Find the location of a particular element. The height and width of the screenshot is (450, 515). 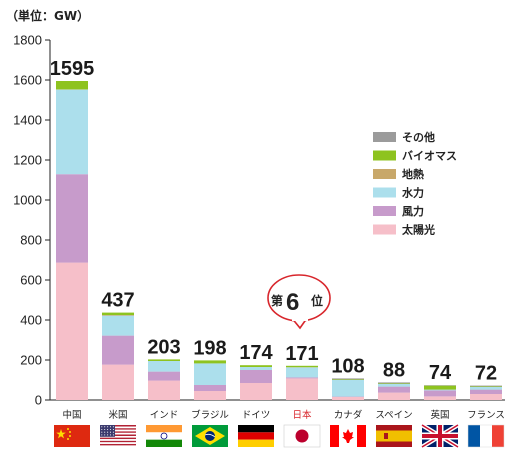

total-label: 437 is located at coordinates (117, 301).